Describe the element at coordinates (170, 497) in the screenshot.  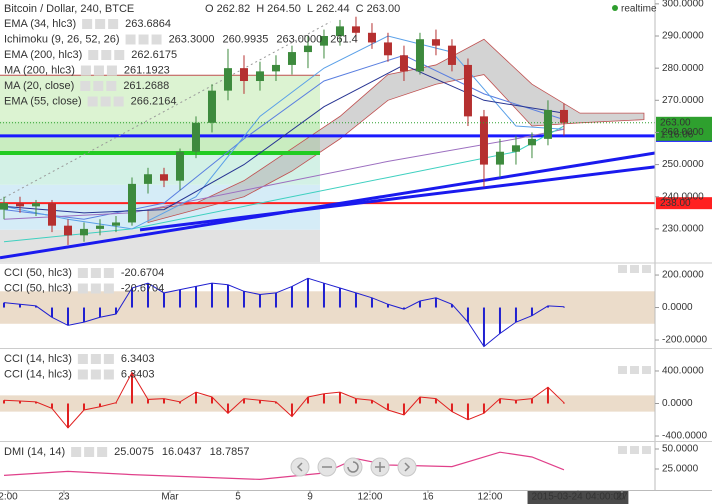
I see `x-tick-label: Mar` at that location.